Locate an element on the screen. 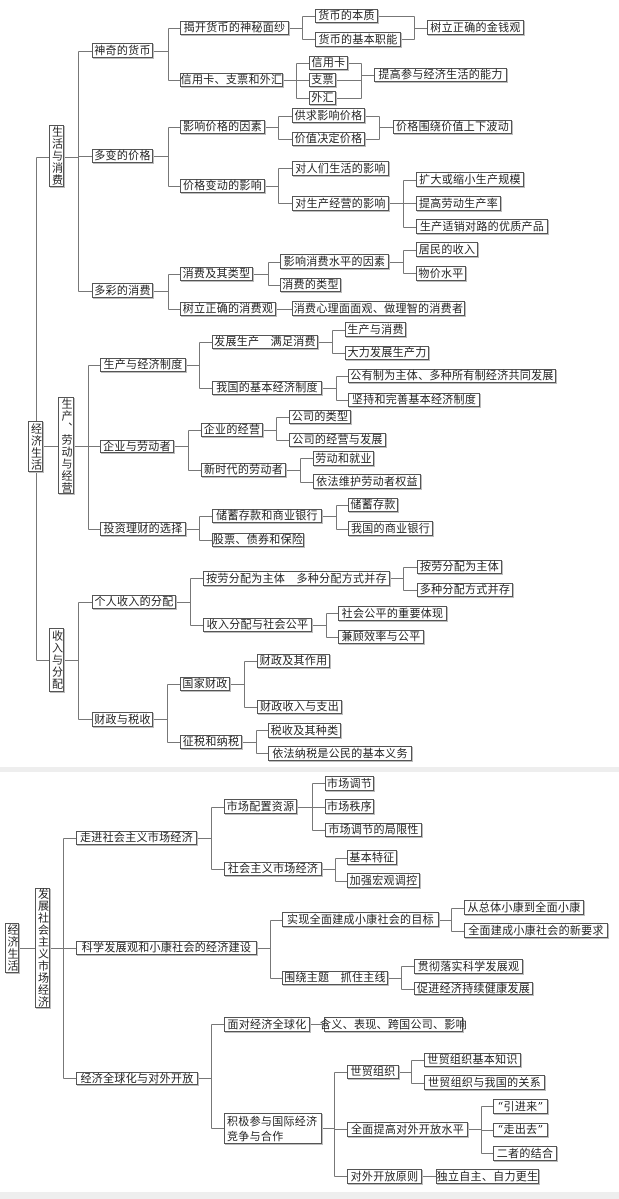 The width and height of the screenshot is (619, 1199). map-node-top-map-b1: 揭开货币的神秘面纱 is located at coordinates (234, 28).